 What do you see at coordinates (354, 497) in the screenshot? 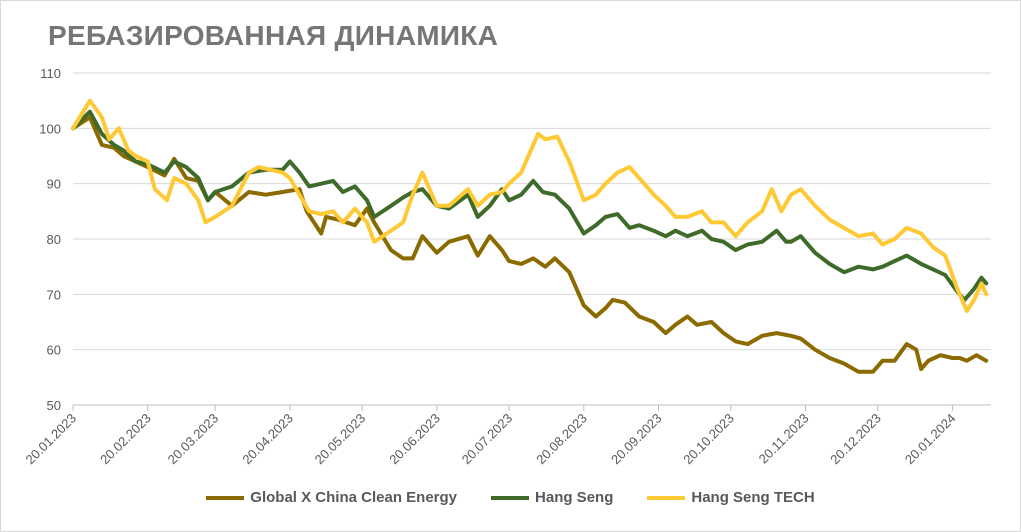
I see `legend-label: Global X China Clean Energy` at bounding box center [354, 497].